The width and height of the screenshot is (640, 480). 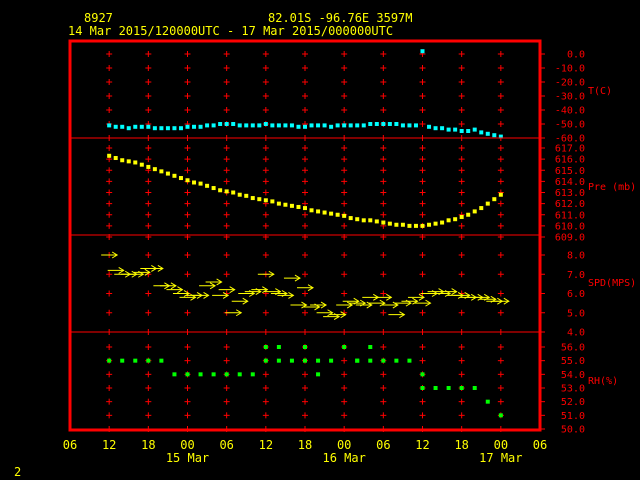 I want to click on panel-label-wind: SPD(MPS), so click(x=612, y=283).